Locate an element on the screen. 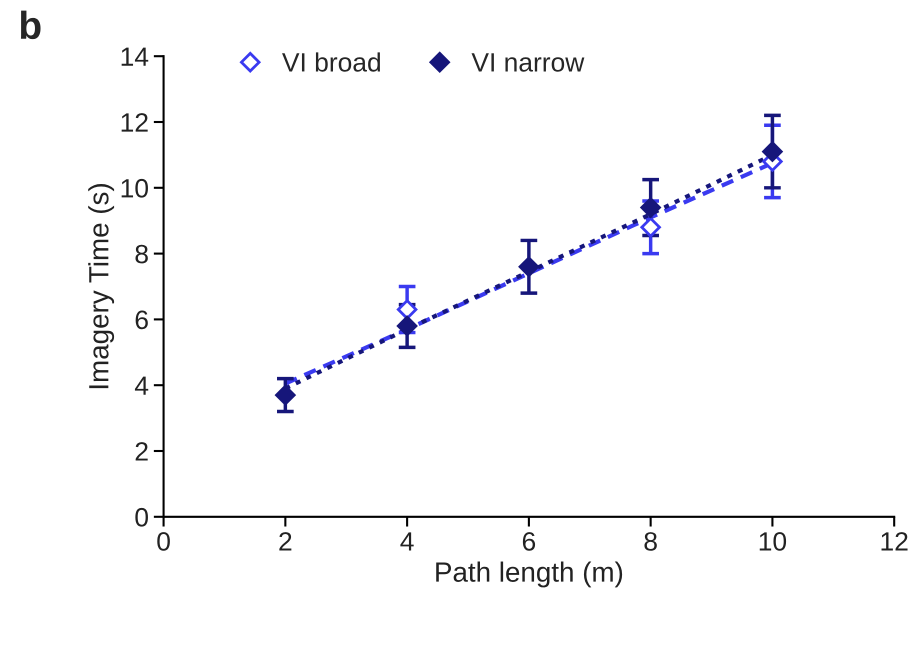 This screenshot has width=919, height=646. x-axis-title: Path length (m) is located at coordinates (529, 575).